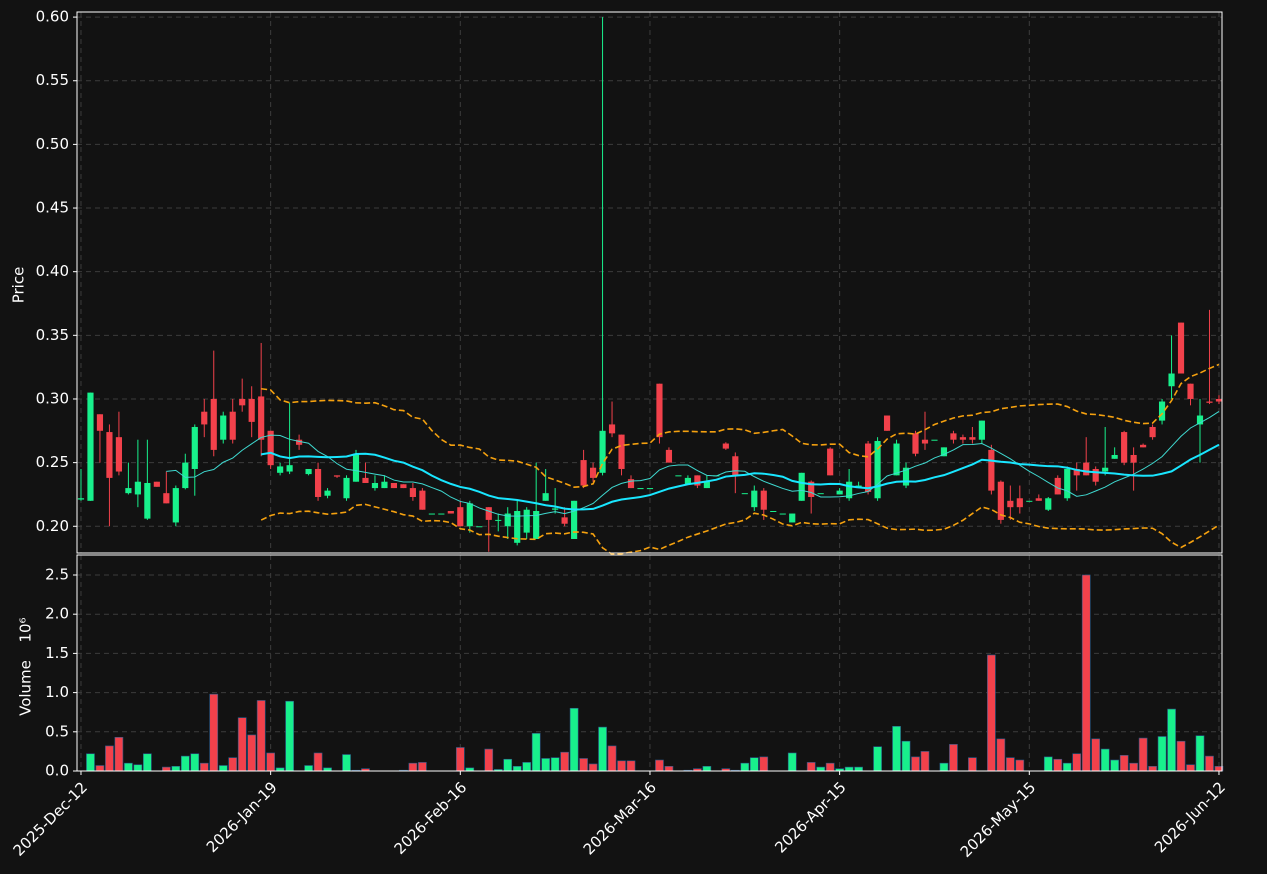 Image resolution: width=1267 pixels, height=874 pixels. What do you see at coordinates (52, 80) in the screenshot?
I see `y-tick-label: 0.55` at bounding box center [52, 80].